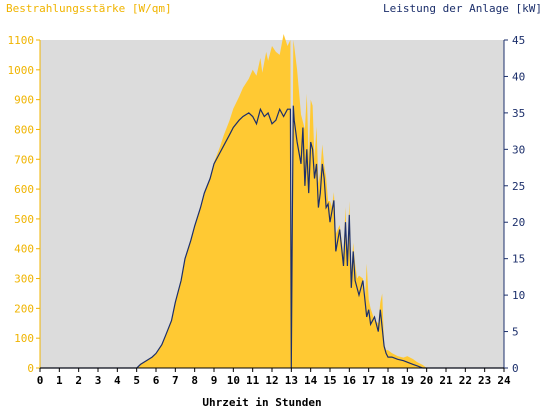 The width and height of the screenshot is (544, 408). Describe the element at coordinates (21, 40) in the screenshot. I see `left-tick-label: 1100` at that location.